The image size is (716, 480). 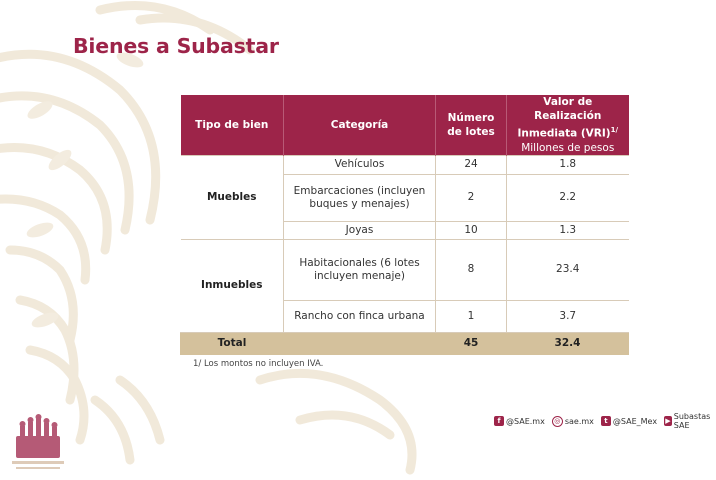 What do you see at coordinates (567, 316) in the screenshot?
I see `cell-valor: 3.7` at bounding box center [567, 316].